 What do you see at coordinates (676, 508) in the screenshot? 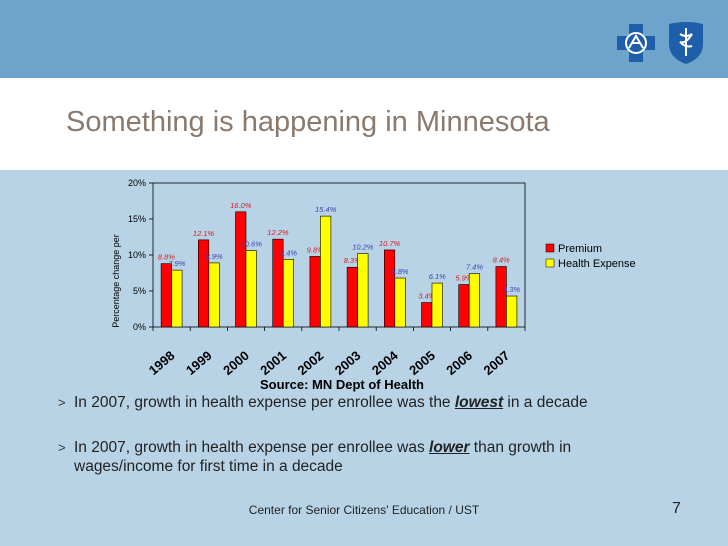
I see `page-number: 7` at bounding box center [676, 508].